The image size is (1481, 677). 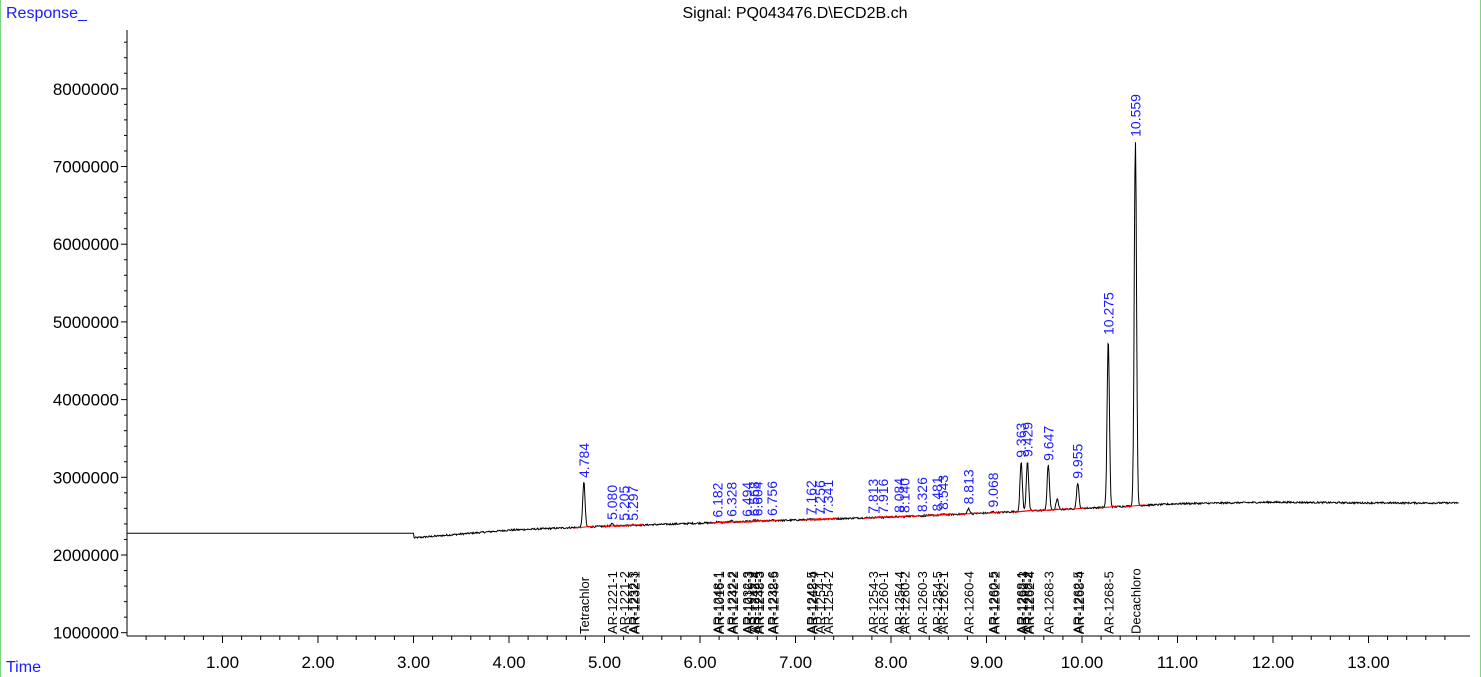 I want to click on compound-label: AR-1248-1, so click(x=717, y=602).